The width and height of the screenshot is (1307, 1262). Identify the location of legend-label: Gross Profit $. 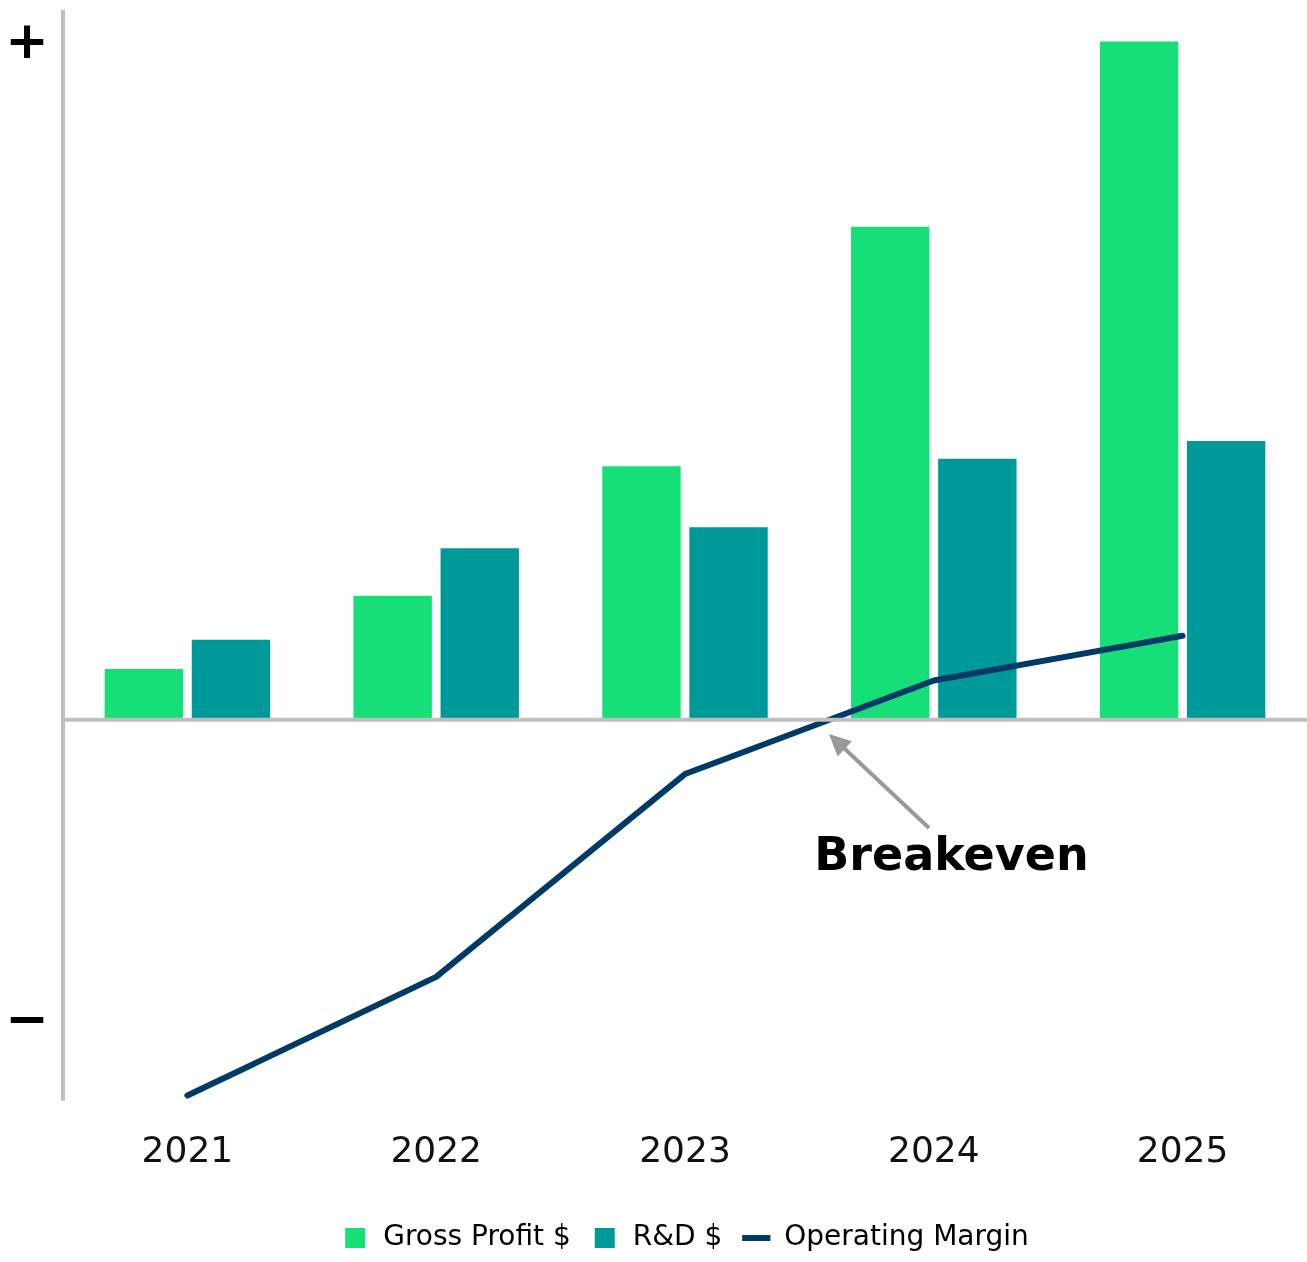
(477, 1236).